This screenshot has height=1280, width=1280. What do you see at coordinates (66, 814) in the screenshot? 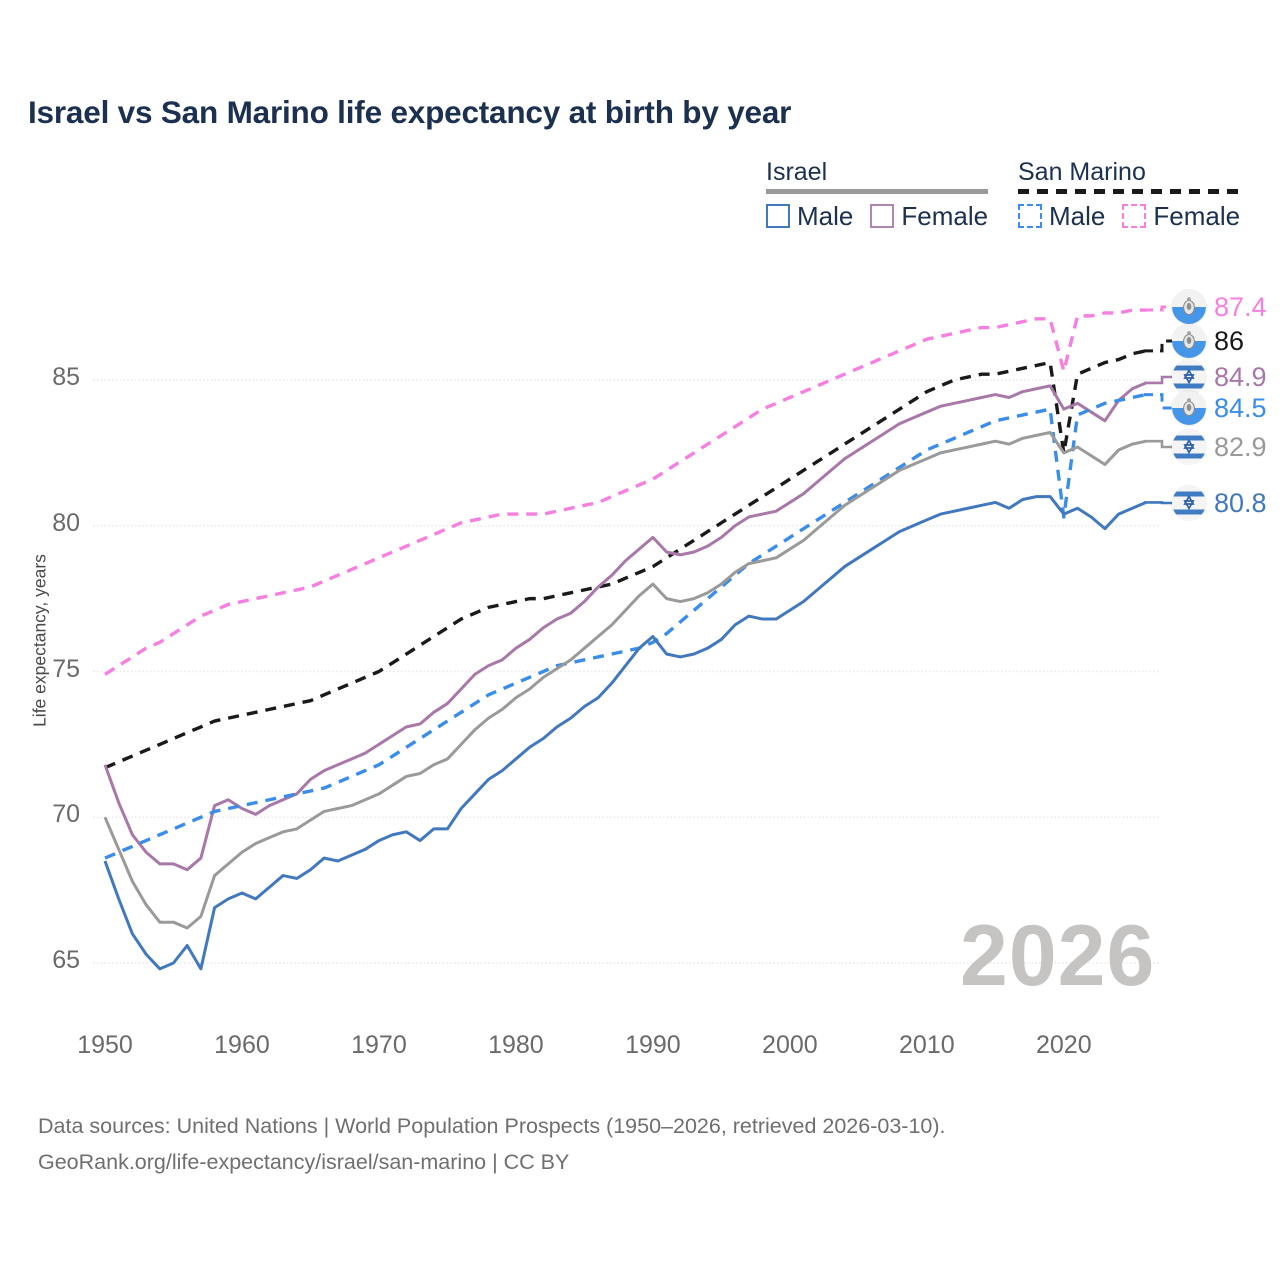
I see `y-tick-label: 70` at bounding box center [66, 814].